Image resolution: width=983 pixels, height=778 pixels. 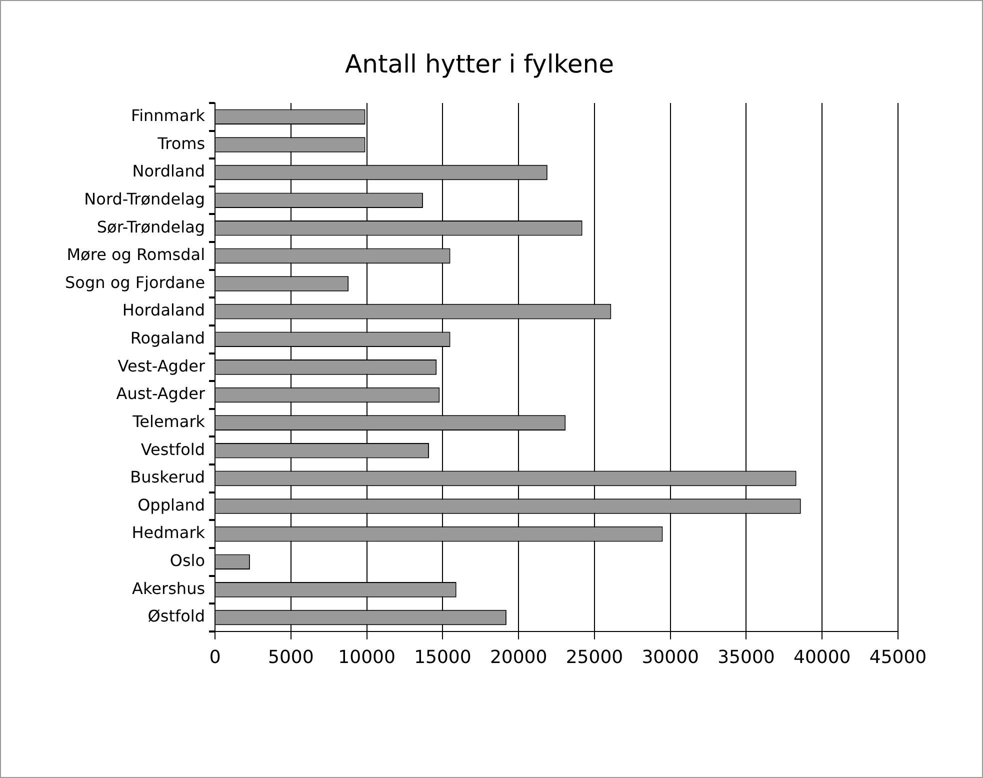 I want to click on x-tick-label: 40000, so click(x=822, y=657).